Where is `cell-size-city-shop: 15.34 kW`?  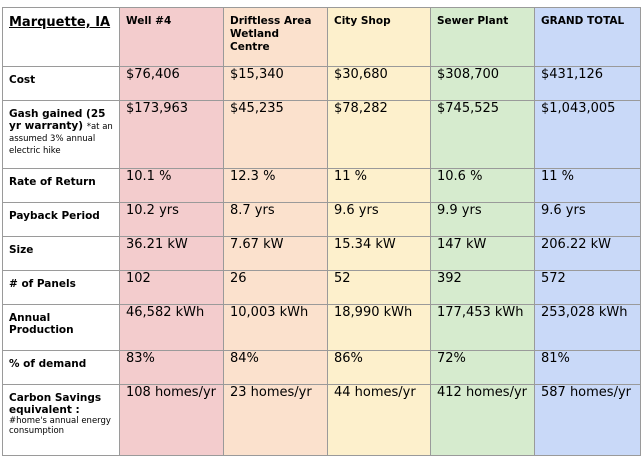 cell-size-city-shop: 15.34 kW is located at coordinates (379, 253).